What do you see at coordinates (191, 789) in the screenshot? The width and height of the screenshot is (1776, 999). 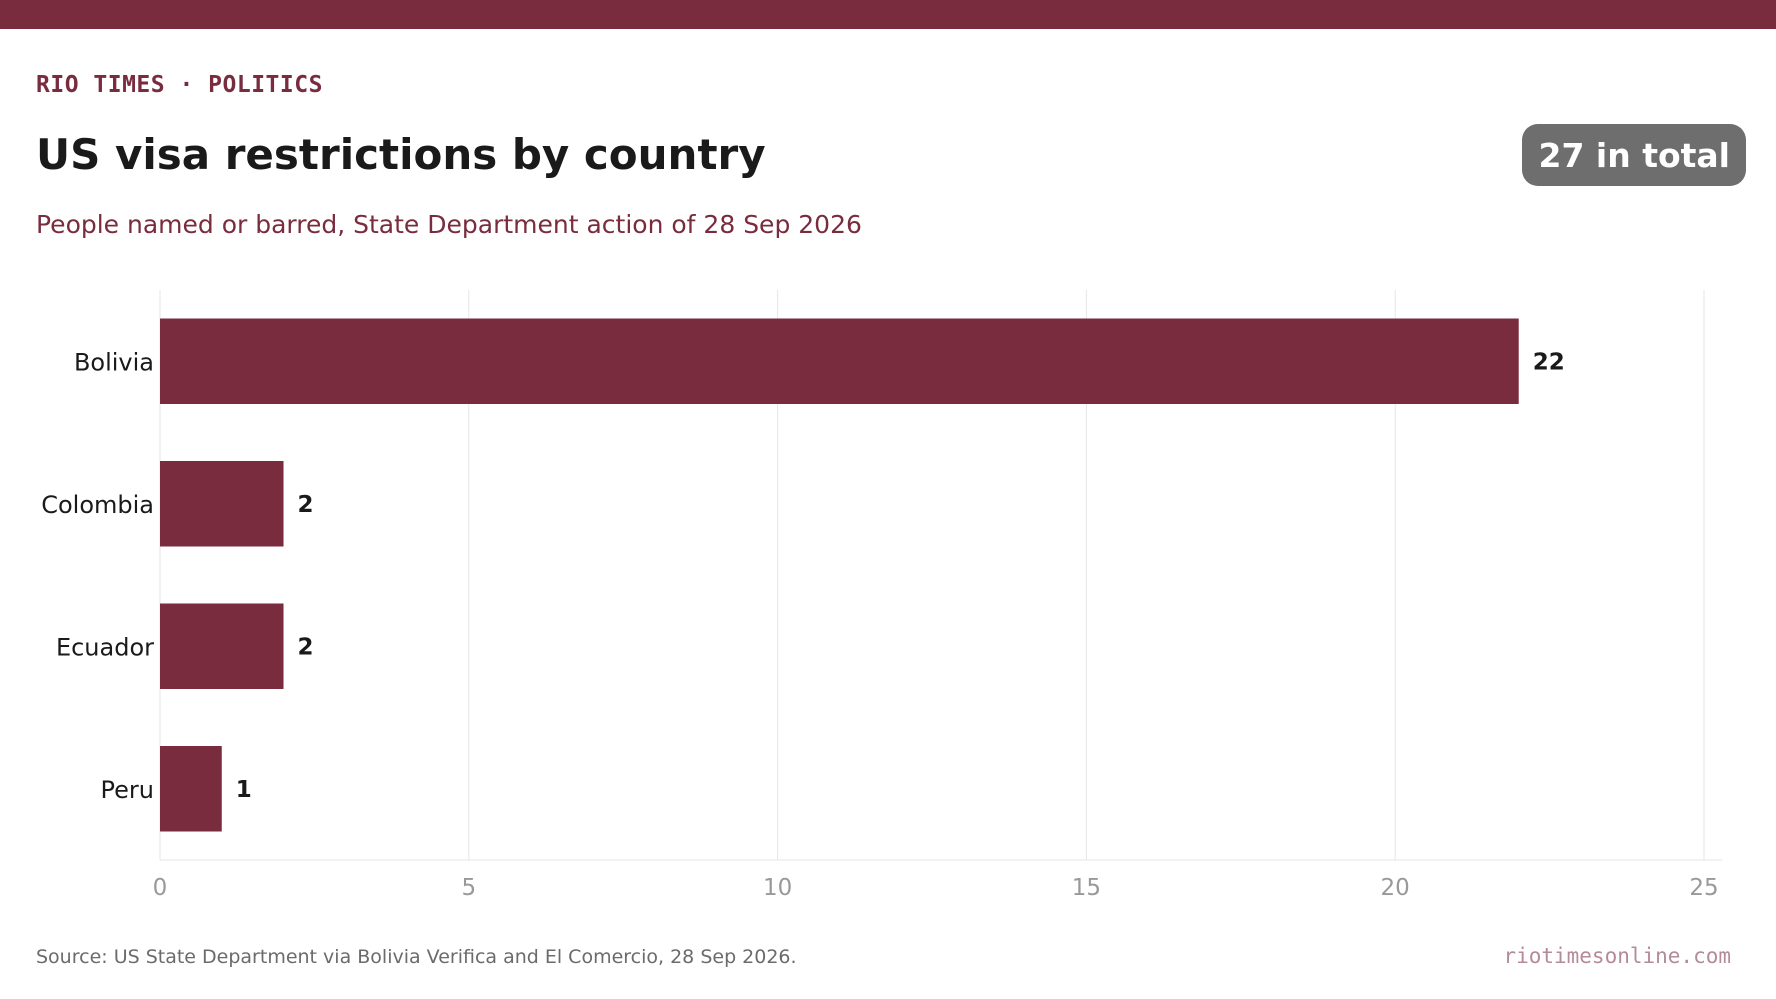 I see `bar-peru` at bounding box center [191, 789].